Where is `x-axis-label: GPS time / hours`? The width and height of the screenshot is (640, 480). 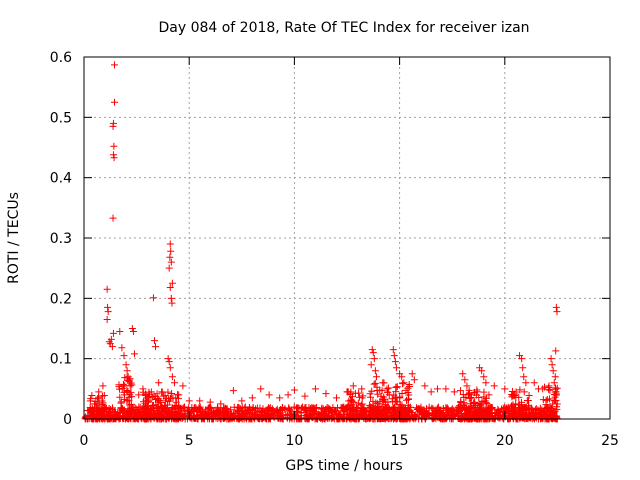 x-axis-label: GPS time / hours is located at coordinates (343, 466).